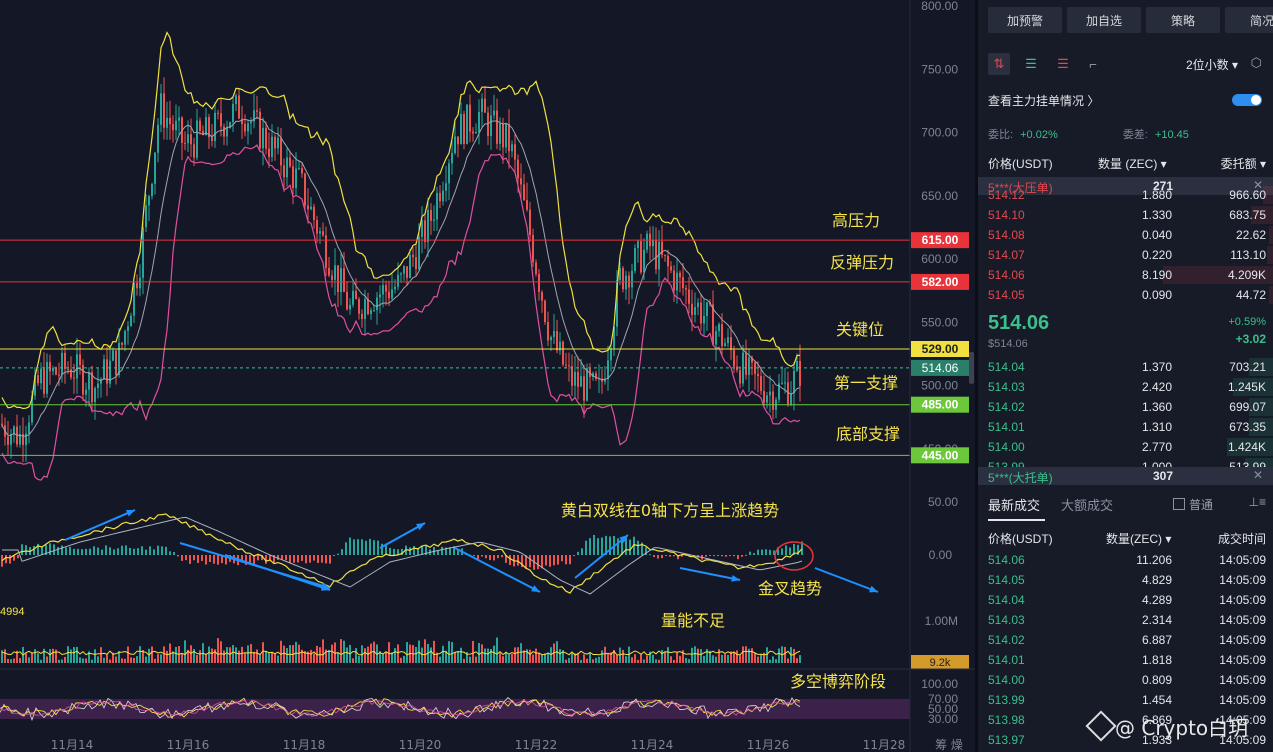 Image resolution: width=1273 pixels, height=752 pixels. I want to click on date-axis-label: 11月24, so click(652, 745).